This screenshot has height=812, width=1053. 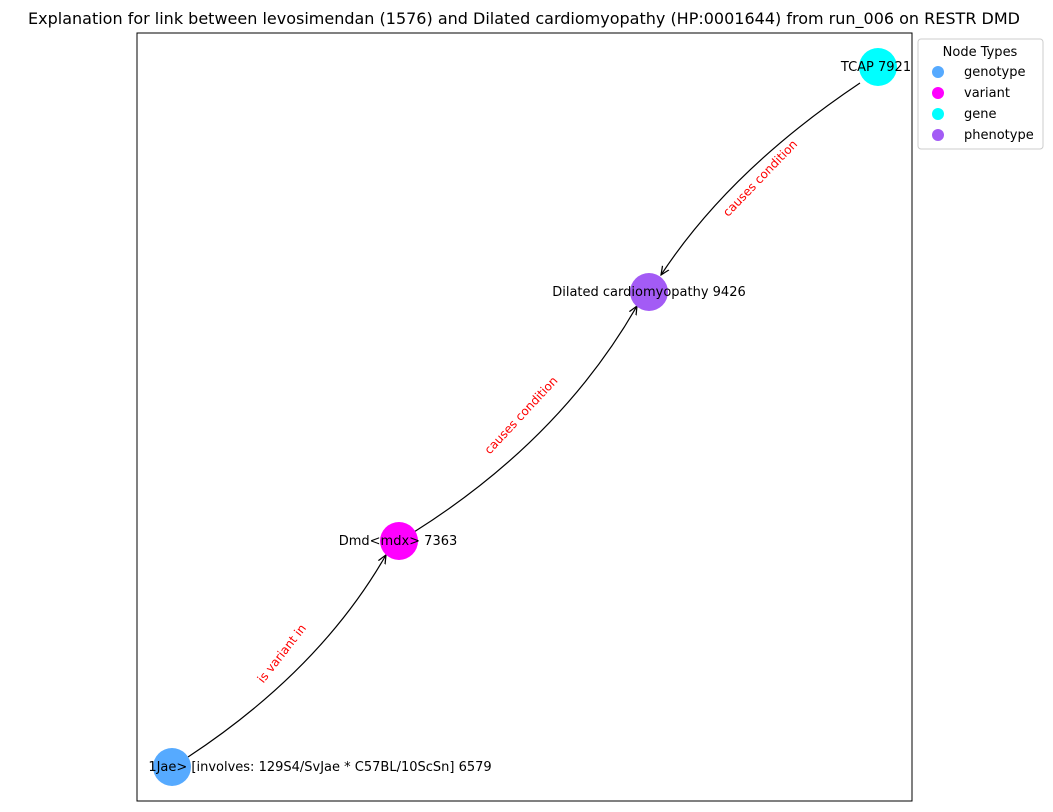 I want to click on legend-marker-genotype, so click(x=938, y=72).